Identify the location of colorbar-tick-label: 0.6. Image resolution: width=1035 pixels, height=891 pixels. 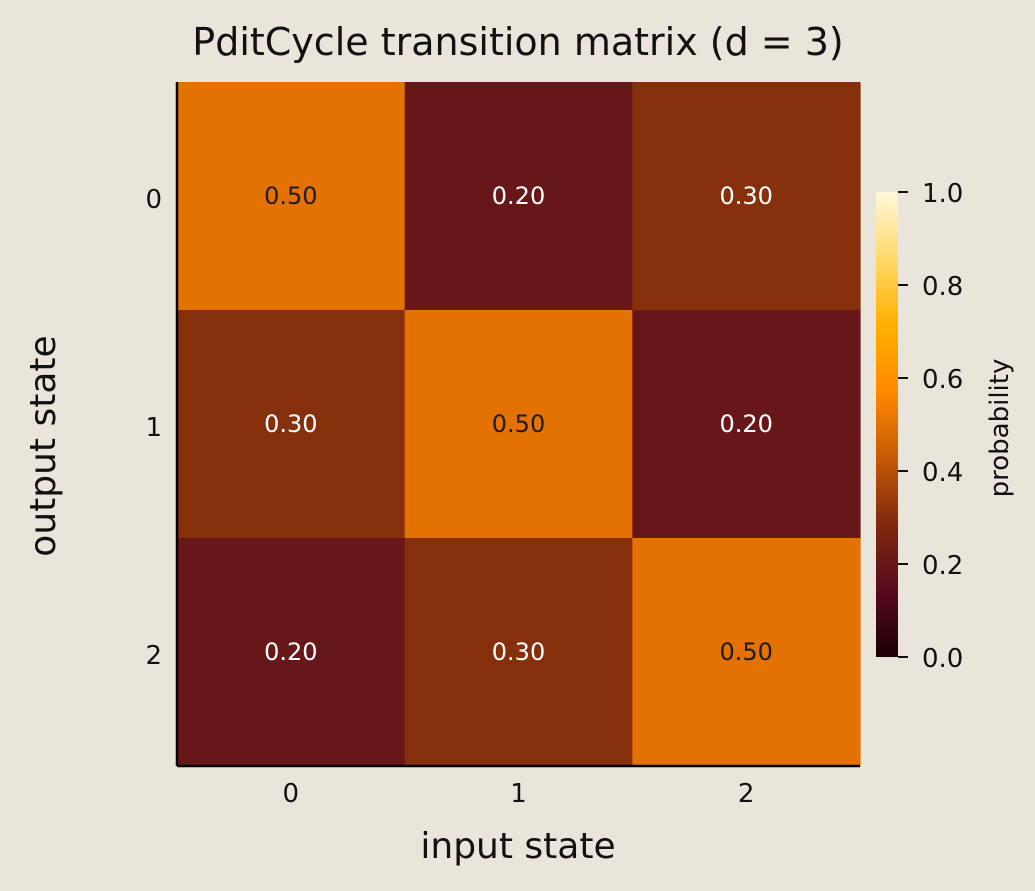
(942, 380).